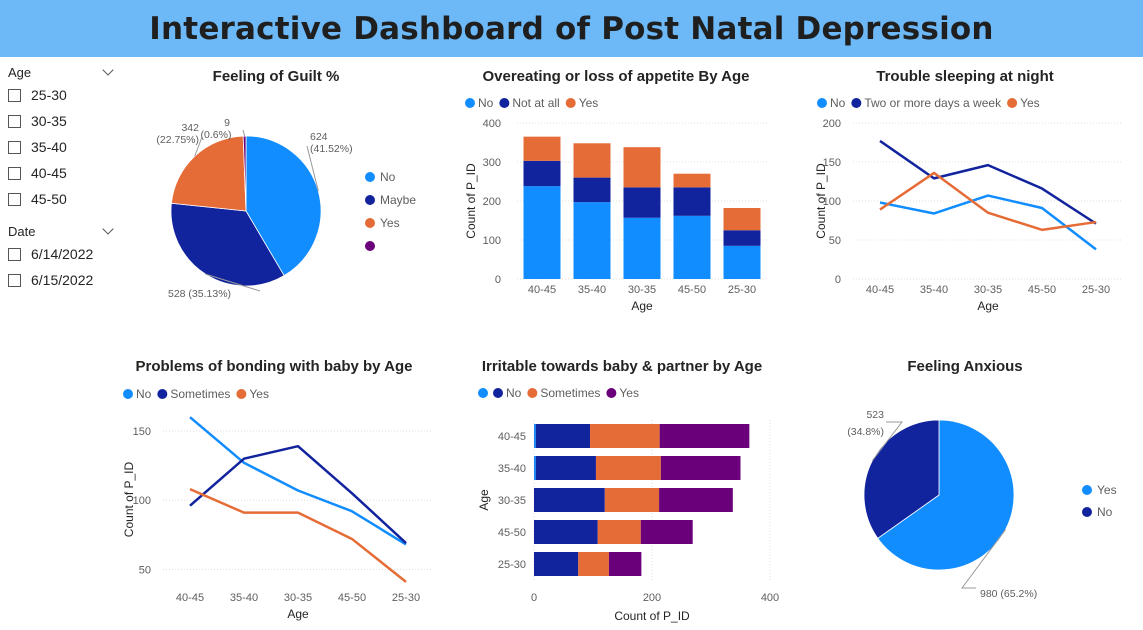 Image resolution: width=1143 pixels, height=630 pixels. I want to click on legend-label: Two or more days a week, so click(933, 103).